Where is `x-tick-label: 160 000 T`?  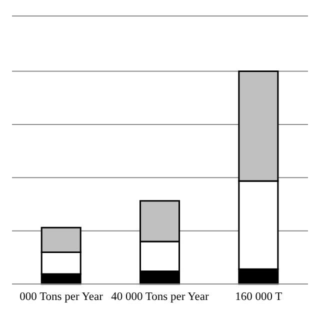
x-tick-label: 160 000 T is located at coordinates (258, 297).